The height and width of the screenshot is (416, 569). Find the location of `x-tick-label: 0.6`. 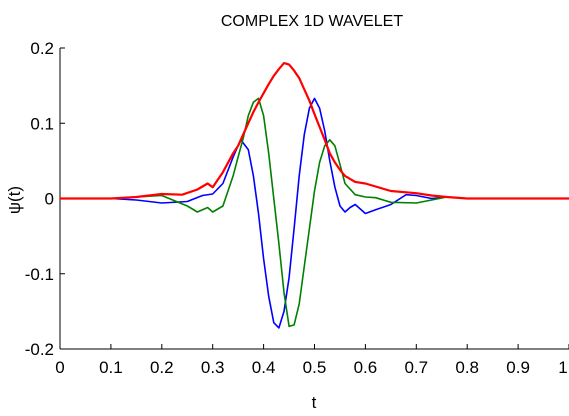

x-tick-label: 0.6 is located at coordinates (366, 367).